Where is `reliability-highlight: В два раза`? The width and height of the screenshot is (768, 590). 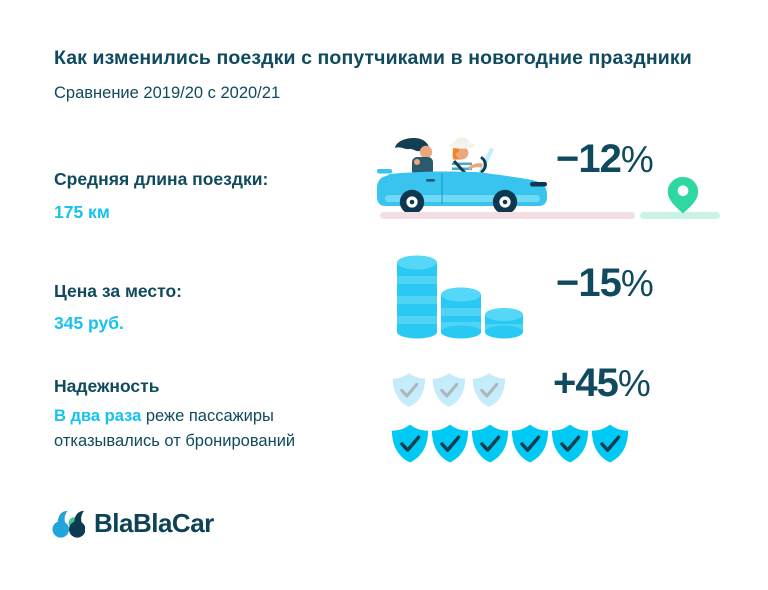 reliability-highlight: В два раза is located at coordinates (98, 416).